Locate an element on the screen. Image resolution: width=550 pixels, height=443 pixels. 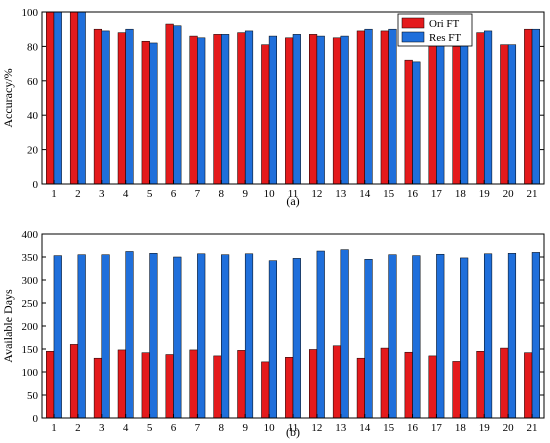
x-tick-label: 12 is located at coordinates (316, 194).